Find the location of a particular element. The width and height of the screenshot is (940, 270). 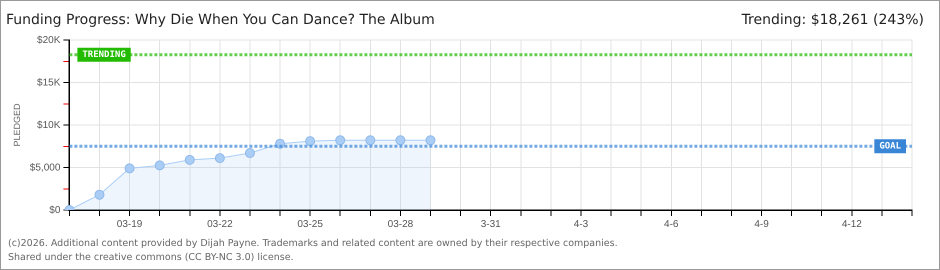

y-tick-label: $5,000 is located at coordinates (45, 168).